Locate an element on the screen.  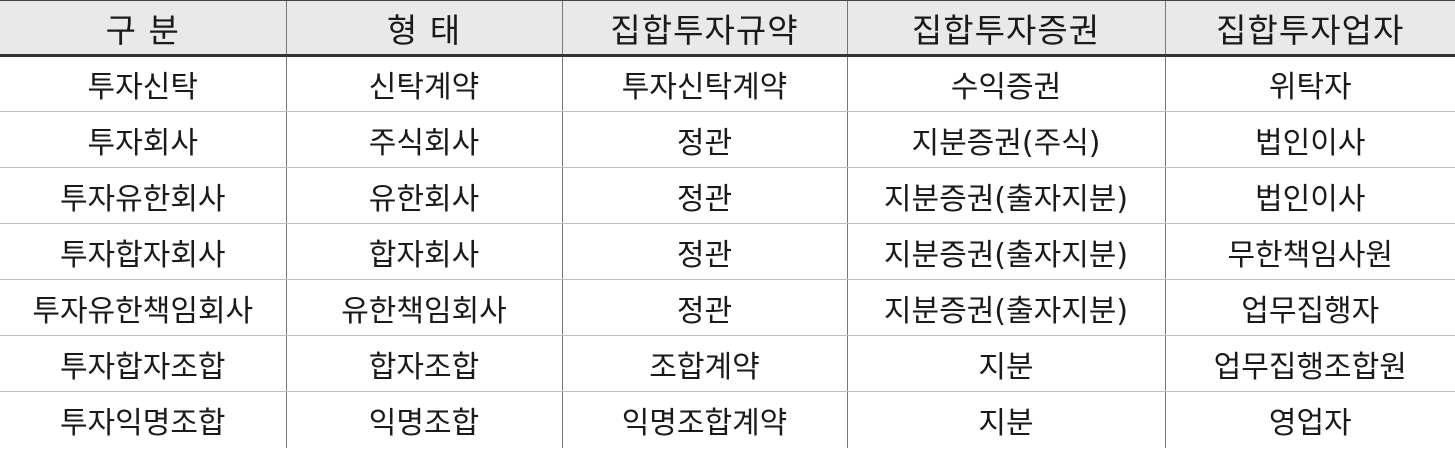
header-form: 형 태 is located at coordinates (423, 28).